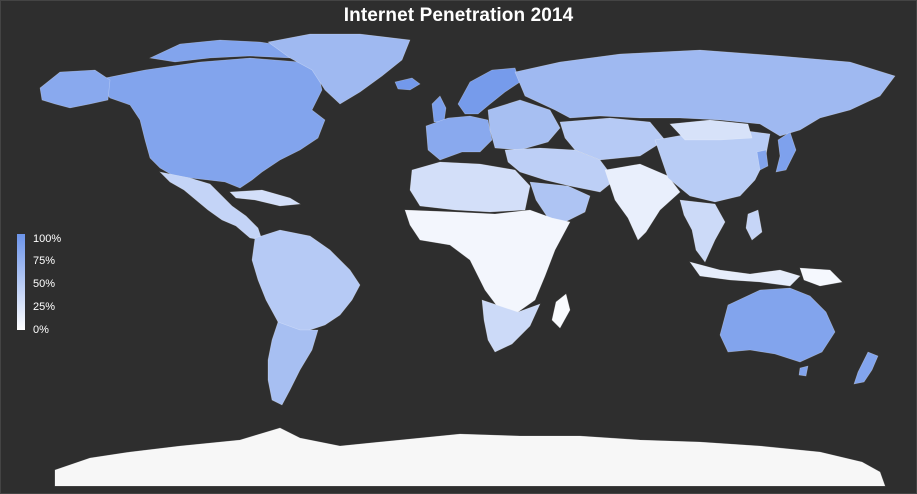 The height and width of the screenshot is (494, 917). Describe the element at coordinates (754, 225) in the screenshot. I see `region-philippines` at that location.